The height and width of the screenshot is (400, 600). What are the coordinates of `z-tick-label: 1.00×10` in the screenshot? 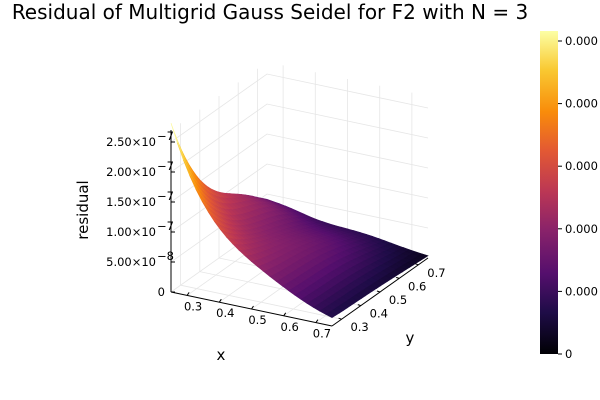 It's located at (131, 232).